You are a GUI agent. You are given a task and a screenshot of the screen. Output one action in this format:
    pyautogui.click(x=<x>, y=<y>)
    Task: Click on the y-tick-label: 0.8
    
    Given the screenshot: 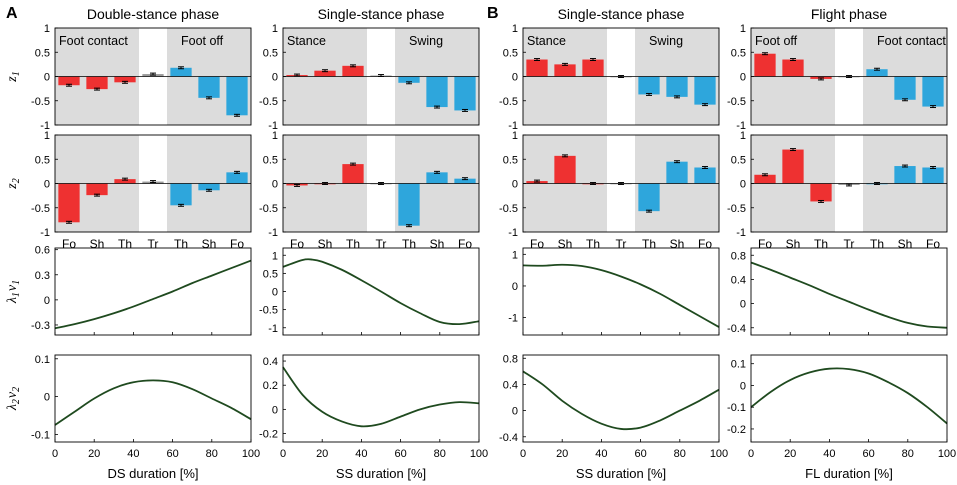 What is the action you would take?
    pyautogui.click(x=738, y=256)
    